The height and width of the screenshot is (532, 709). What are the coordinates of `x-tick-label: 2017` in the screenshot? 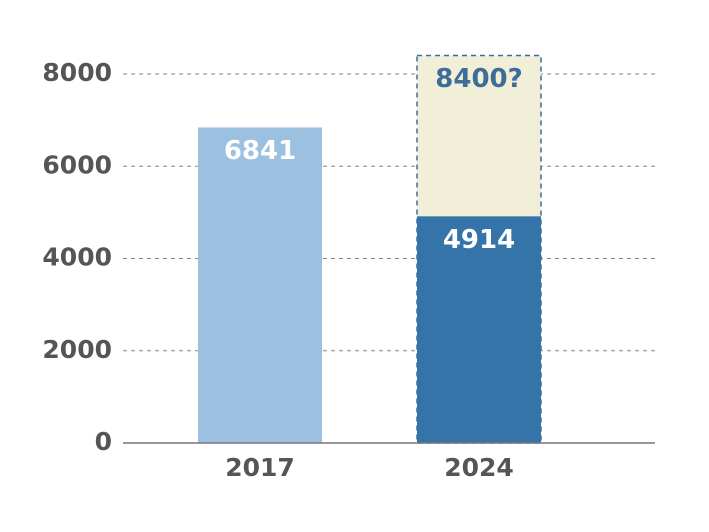 It's located at (260, 467).